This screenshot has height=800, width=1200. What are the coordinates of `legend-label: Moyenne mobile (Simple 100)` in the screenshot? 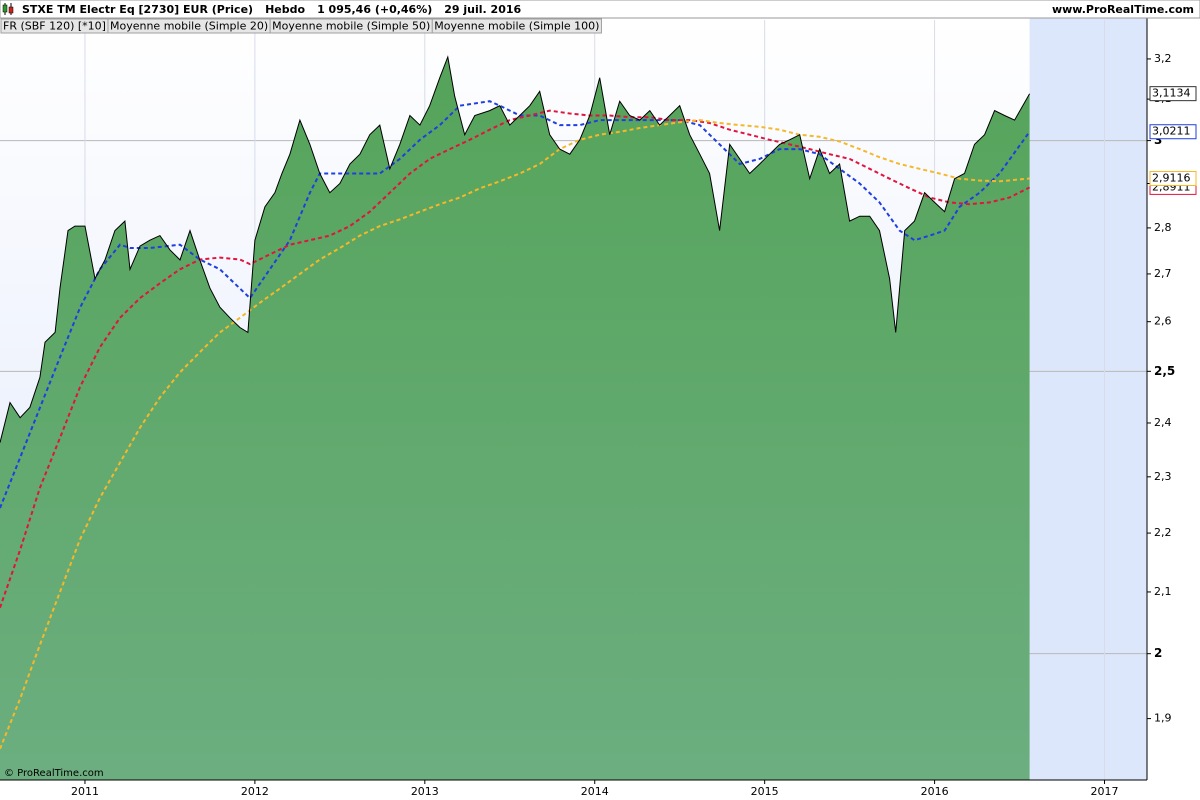 It's located at (516, 26).